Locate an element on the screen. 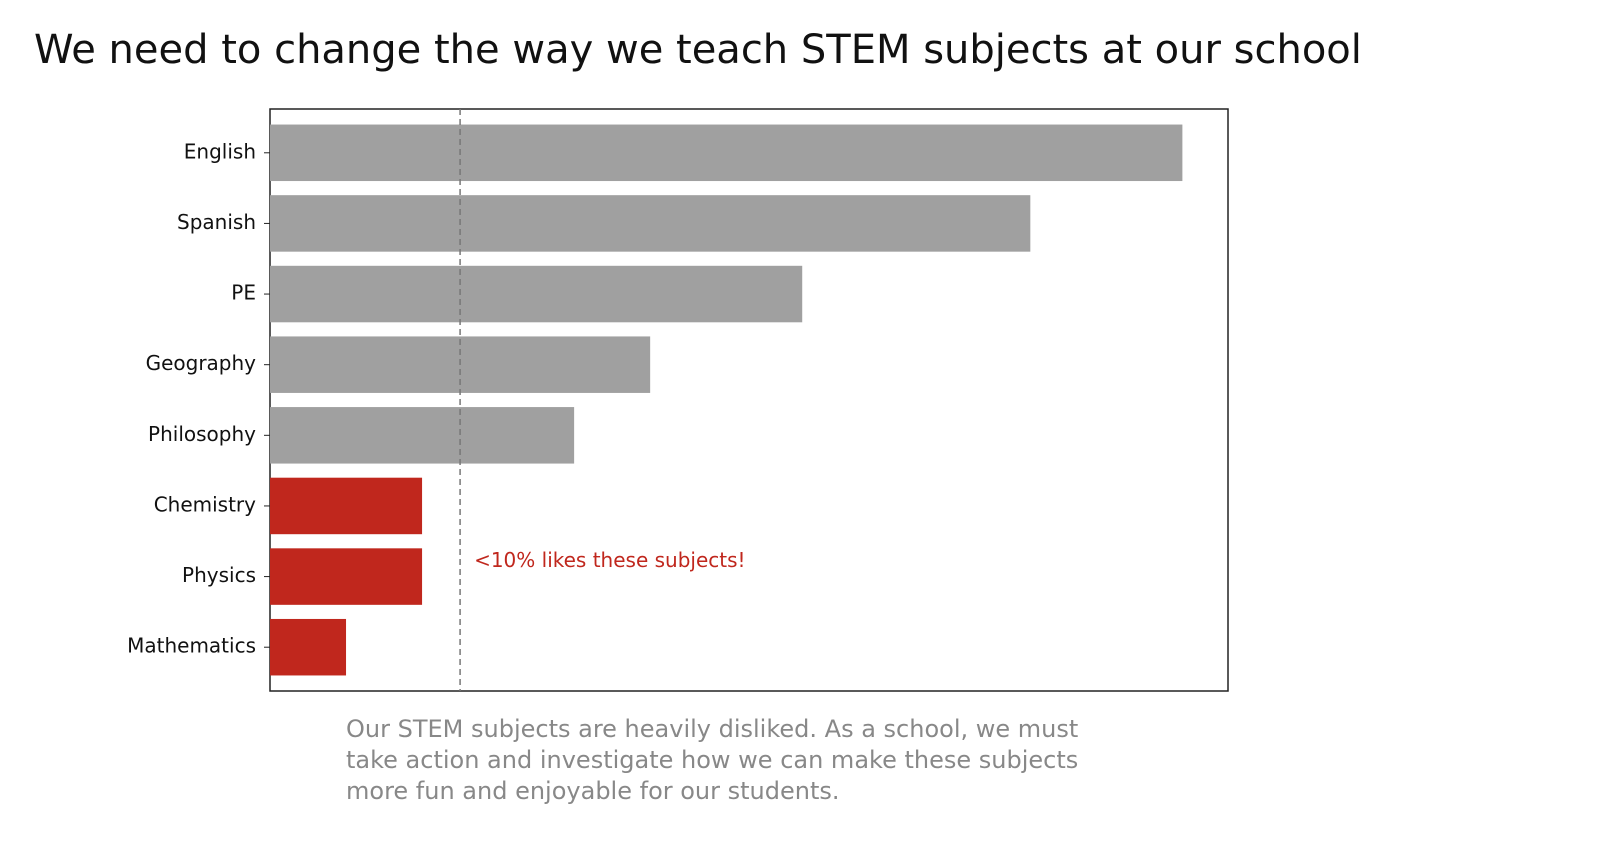 The height and width of the screenshot is (852, 1610). y-tick-label: Physics is located at coordinates (219, 575).